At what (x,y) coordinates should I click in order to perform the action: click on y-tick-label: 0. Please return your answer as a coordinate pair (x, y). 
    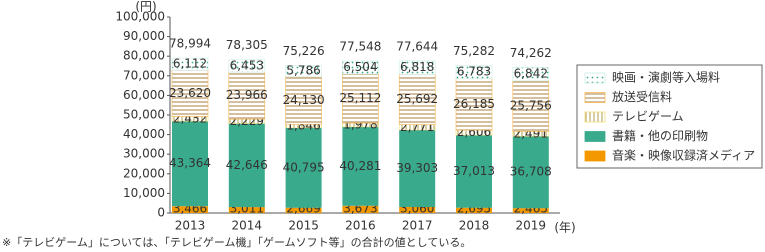
    Looking at the image, I should click on (161, 213).